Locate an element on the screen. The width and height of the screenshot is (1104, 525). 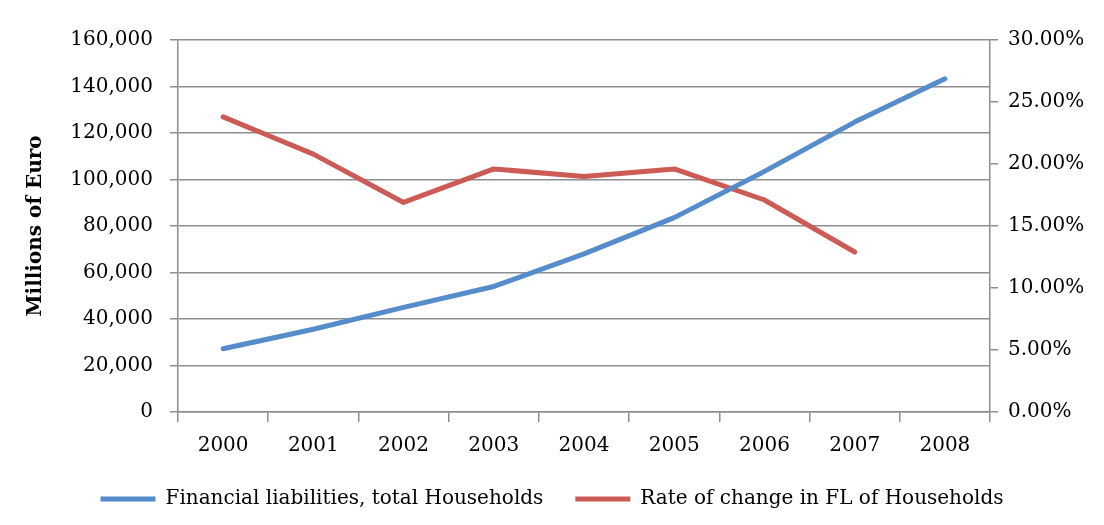
x-tick-label: 2006 is located at coordinates (764, 444).